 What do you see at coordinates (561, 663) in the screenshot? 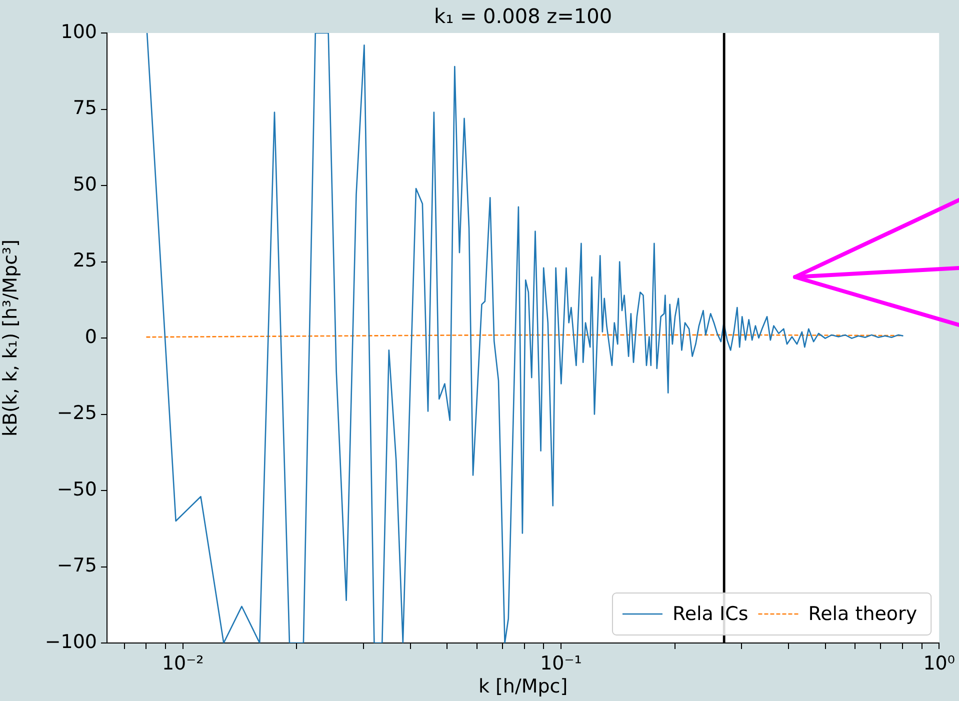
I see `x-tick-label: 10⁻¹` at bounding box center [561, 663].